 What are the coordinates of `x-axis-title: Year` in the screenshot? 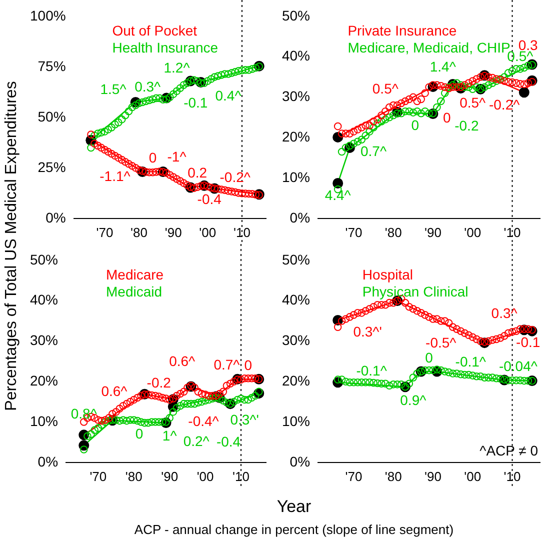 It's located at (294, 507).